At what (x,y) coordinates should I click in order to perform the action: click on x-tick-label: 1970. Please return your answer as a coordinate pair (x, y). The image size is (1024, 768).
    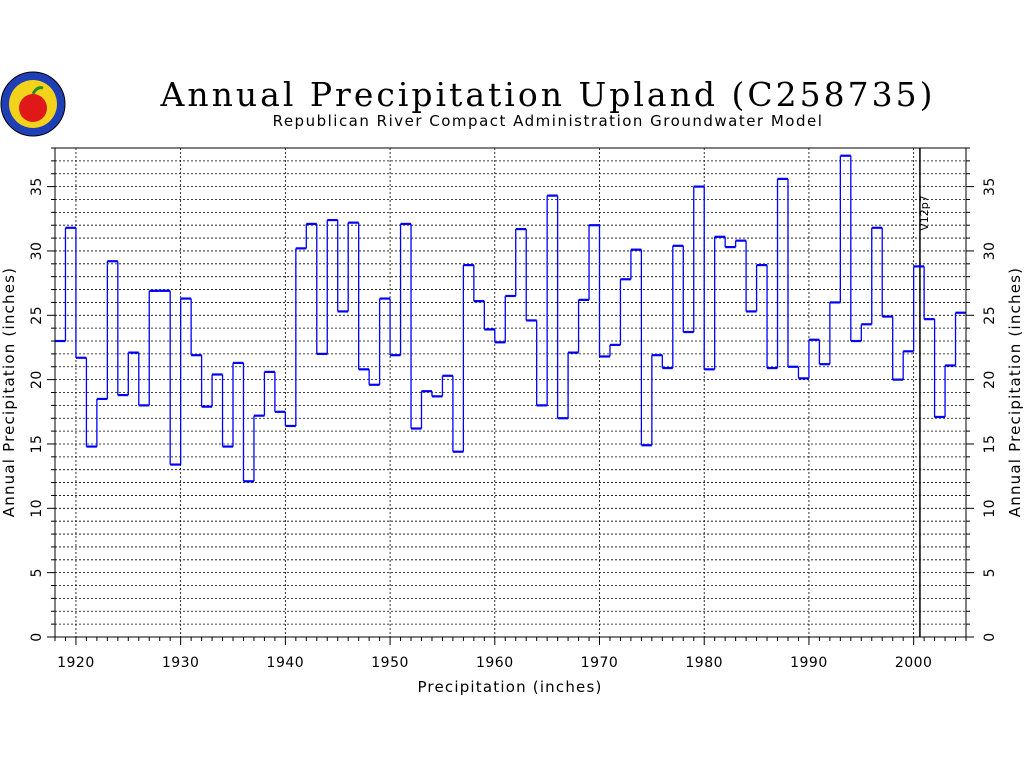
    Looking at the image, I should click on (600, 663).